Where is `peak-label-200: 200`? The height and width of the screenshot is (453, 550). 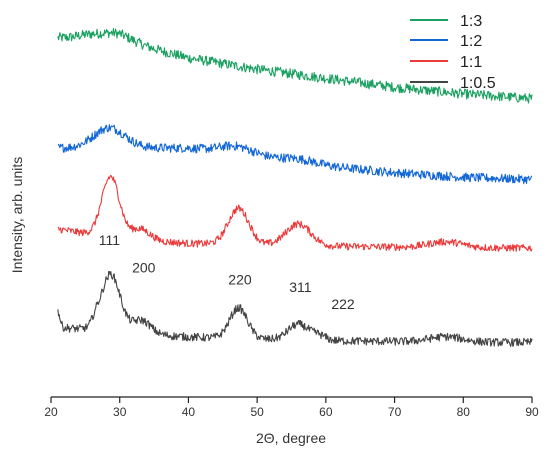 peak-label-200: 200 is located at coordinates (144, 268).